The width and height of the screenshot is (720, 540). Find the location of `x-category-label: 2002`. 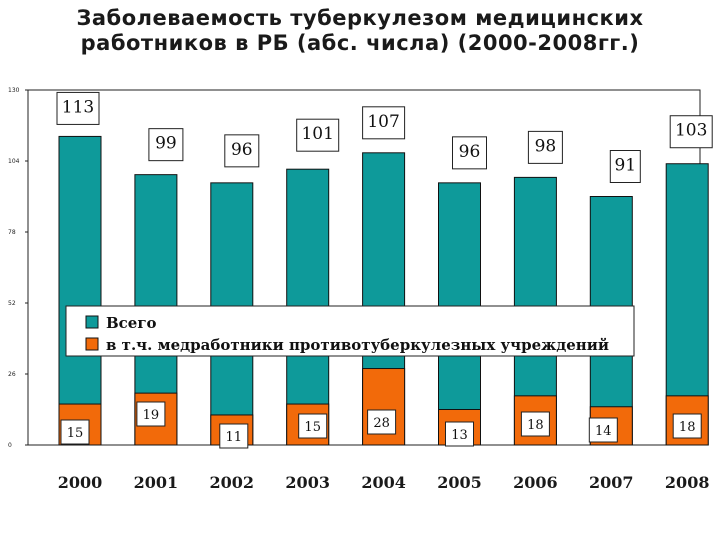

x-category-label: 2002 is located at coordinates (232, 482).